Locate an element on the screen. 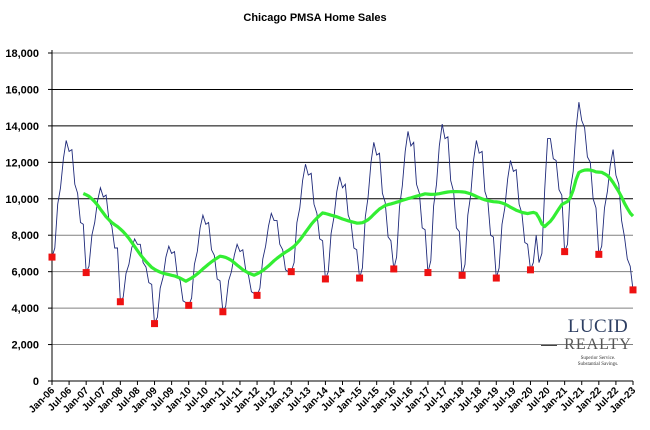 Image resolution: width=650 pixels, height=430 pixels. logo-line2: REALTY is located at coordinates (598, 344).